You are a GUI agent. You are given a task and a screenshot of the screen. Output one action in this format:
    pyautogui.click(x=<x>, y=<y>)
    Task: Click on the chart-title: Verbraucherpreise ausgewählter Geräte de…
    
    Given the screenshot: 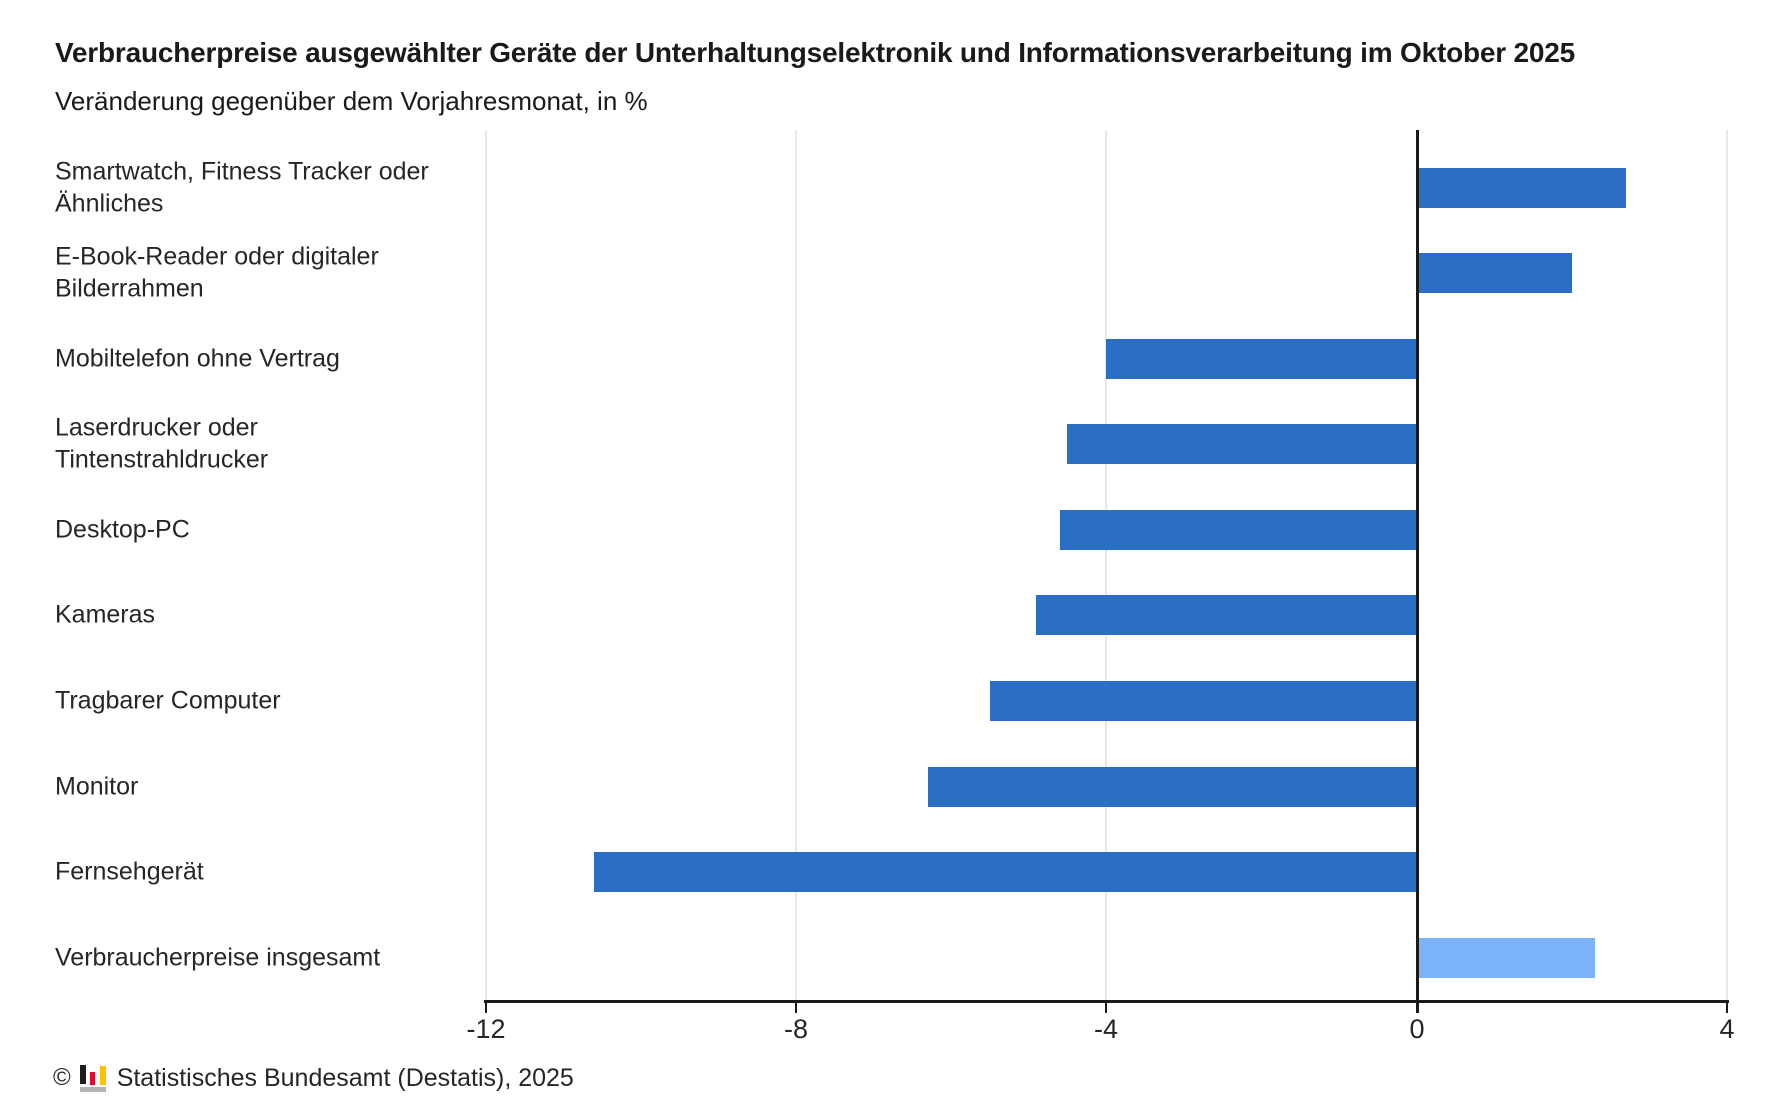 What is the action you would take?
    pyautogui.click(x=815, y=52)
    